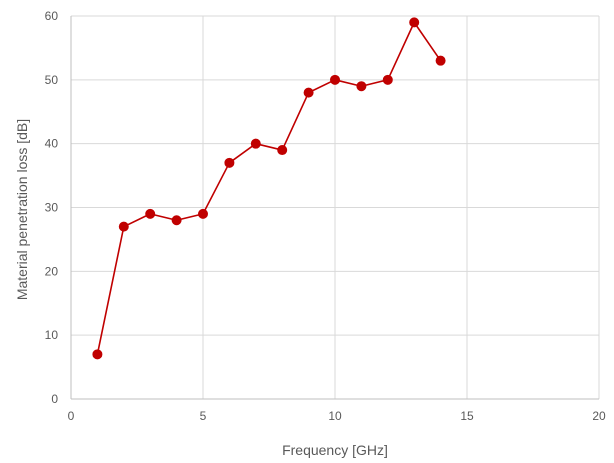 The width and height of the screenshot is (614, 463). I want to click on y-tick-label: 40, so click(52, 144).